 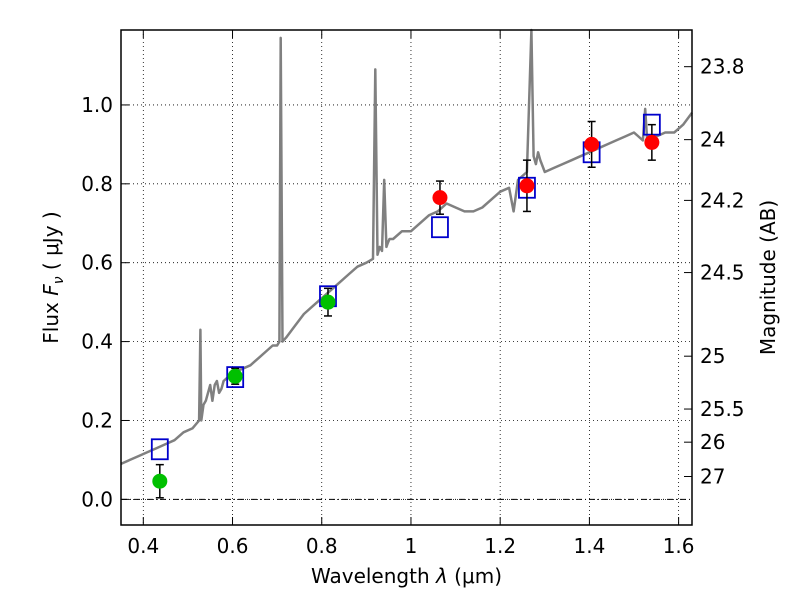 I want to click on x-tick-label: 1.6, so click(x=679, y=546).